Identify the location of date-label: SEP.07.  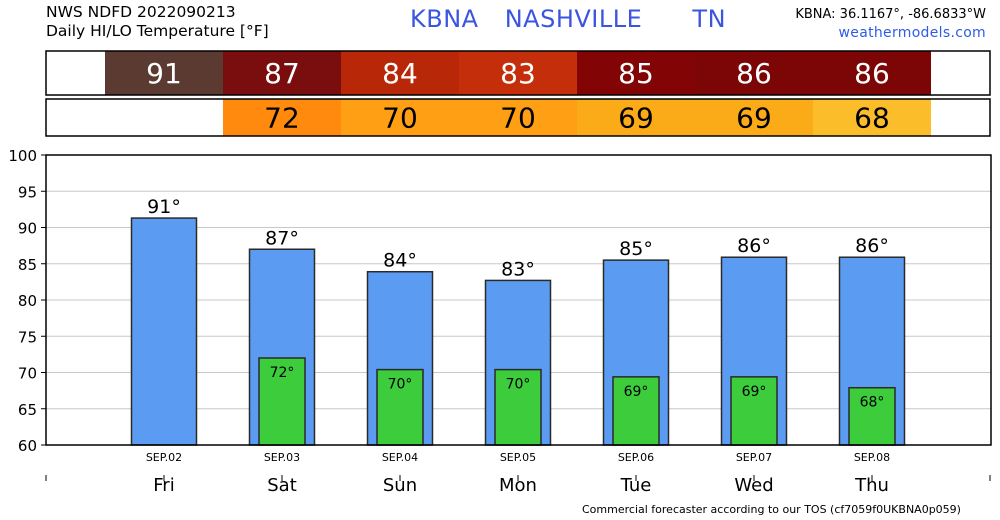
(754, 457).